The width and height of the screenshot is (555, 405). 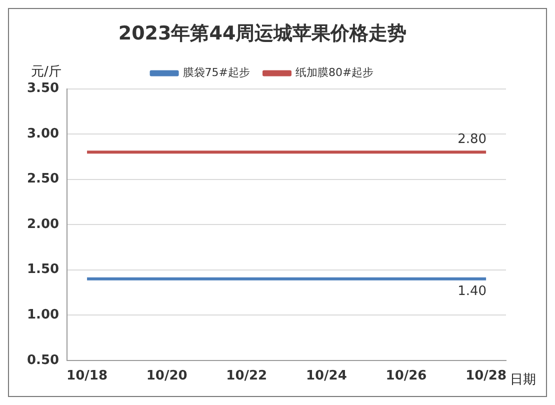 I want to click on data-label: 2.80, so click(x=472, y=140).